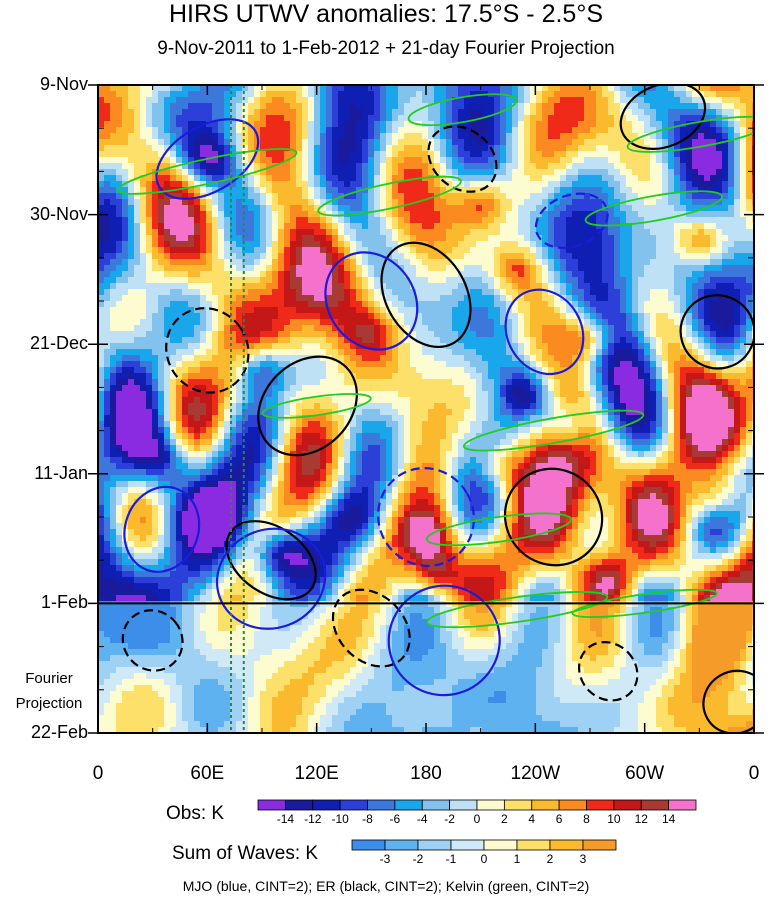  What do you see at coordinates (237, 409) in the screenshot?
I see `reference-longitude-lines` at bounding box center [237, 409].